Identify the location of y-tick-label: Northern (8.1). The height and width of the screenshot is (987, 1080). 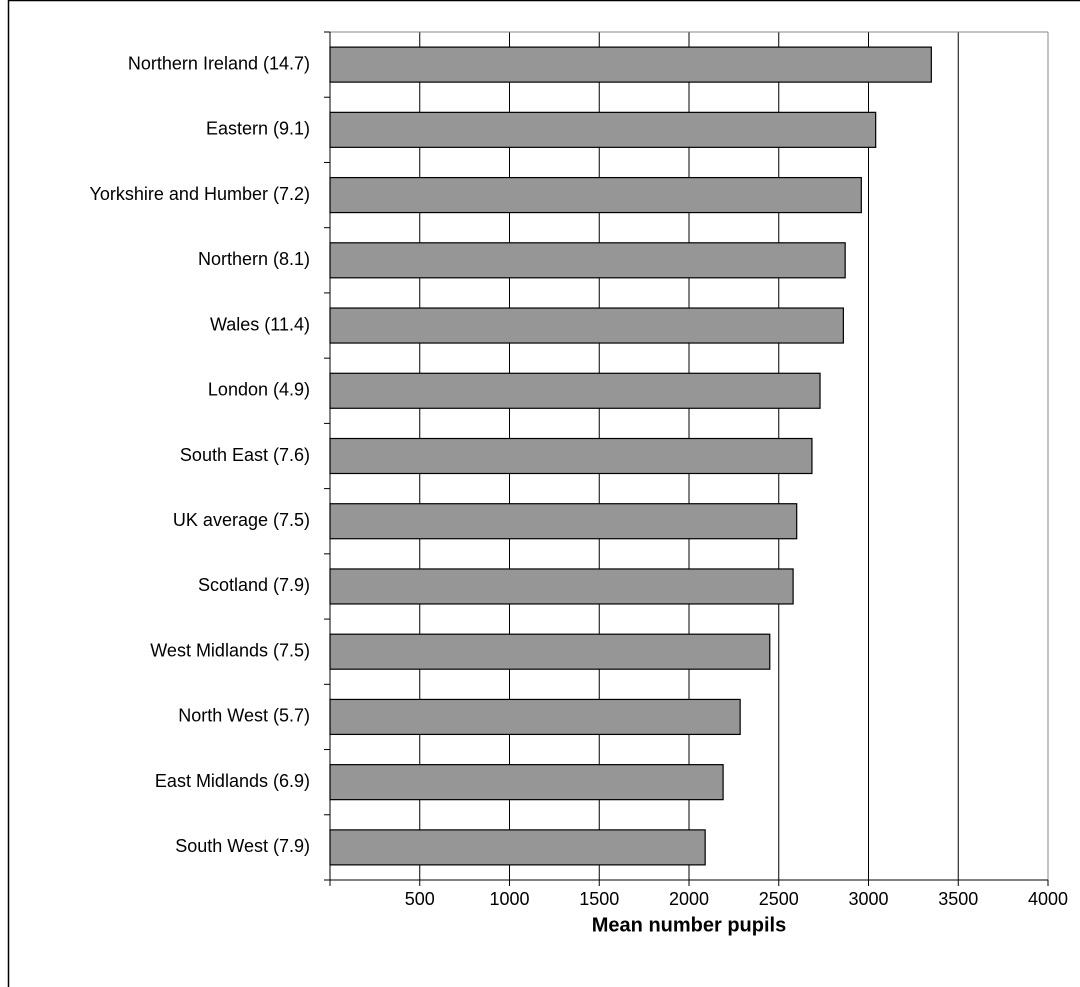
(254, 259).